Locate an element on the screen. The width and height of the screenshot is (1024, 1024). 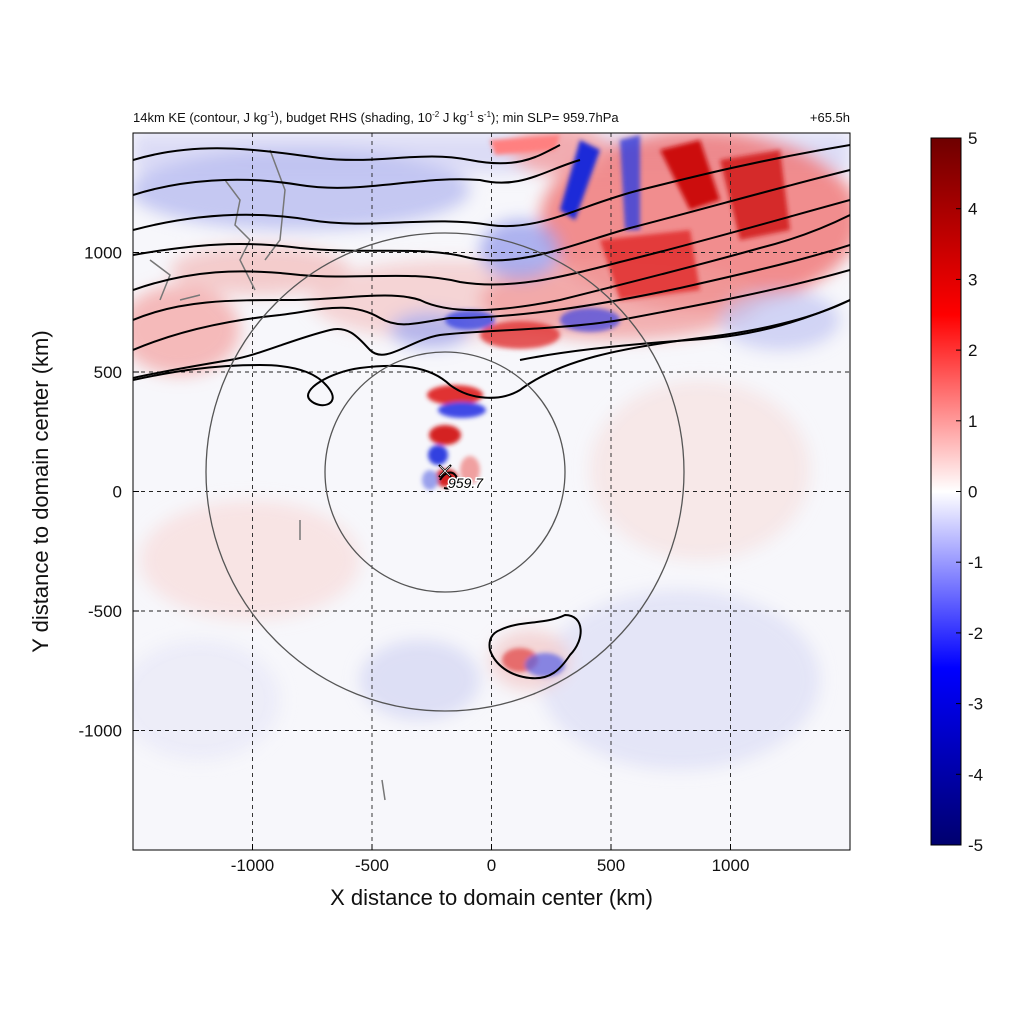
y-axis-ticks: 1000 500 0 -500 -1000 is located at coordinates (109, 492).